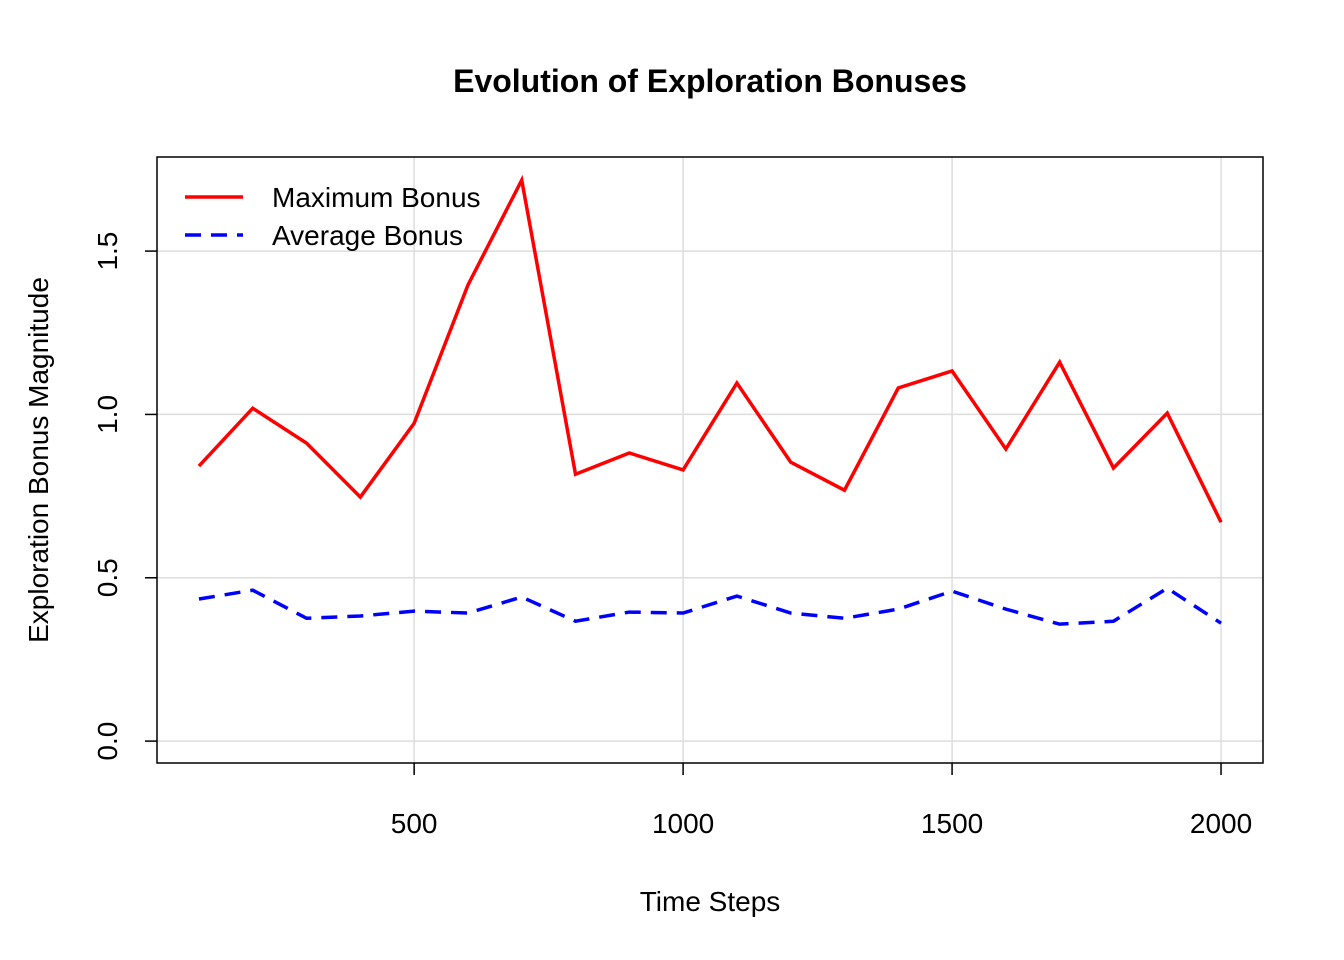 The image size is (1344, 960). I want to click on chart-title: Evolution of Exploration Bonuses, so click(710, 81).